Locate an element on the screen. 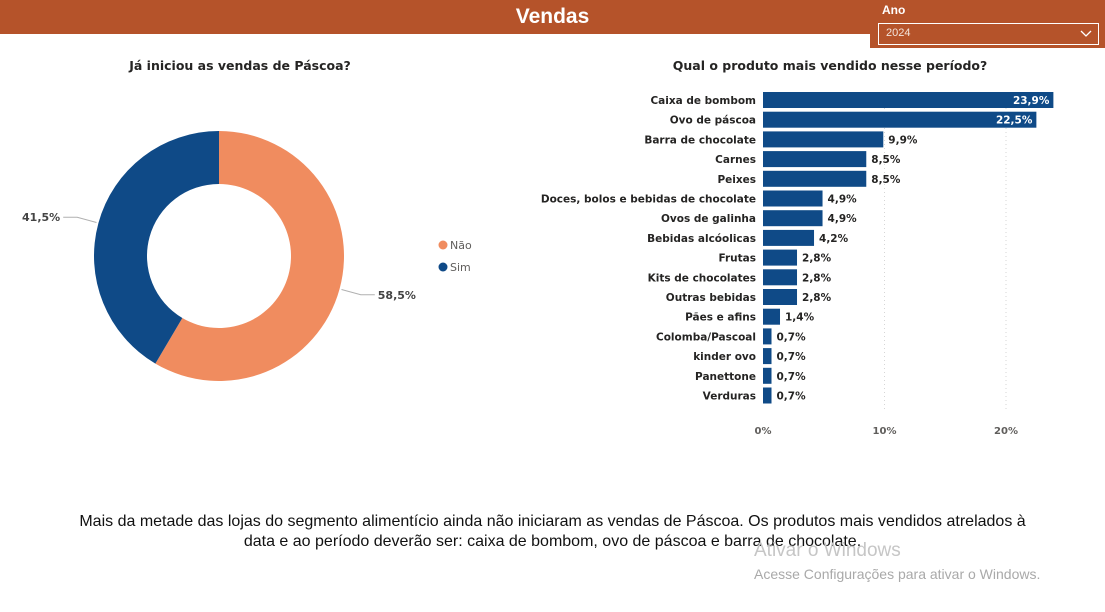 This screenshot has width=1105, height=612. donut-data-label: 58,5% is located at coordinates (397, 295).